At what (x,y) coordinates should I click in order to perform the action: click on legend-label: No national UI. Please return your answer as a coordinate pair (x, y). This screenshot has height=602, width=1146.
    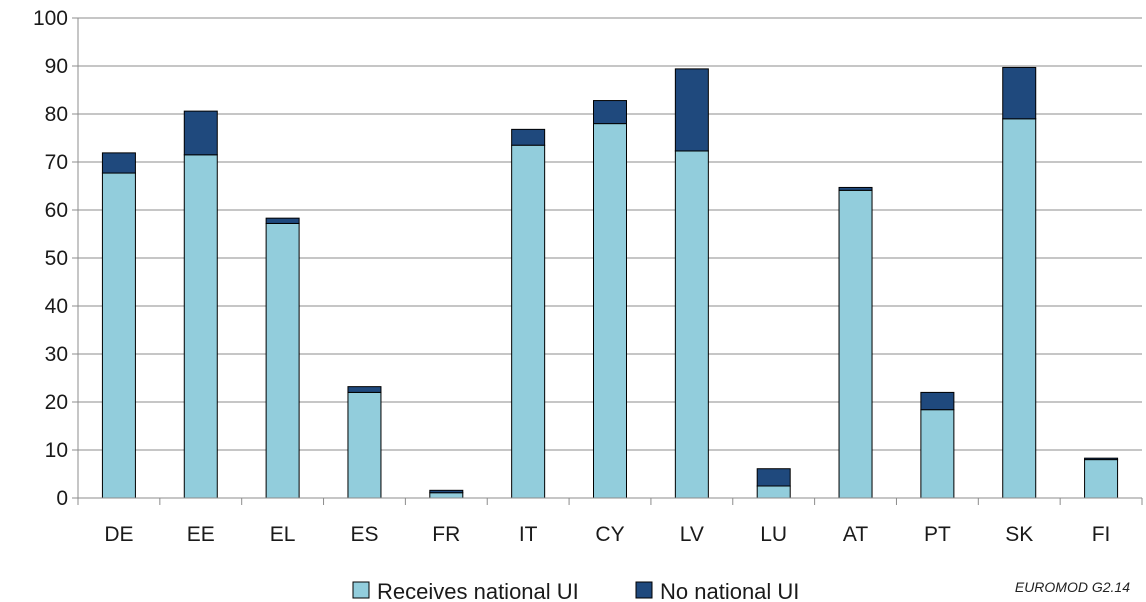
    Looking at the image, I should click on (729, 590).